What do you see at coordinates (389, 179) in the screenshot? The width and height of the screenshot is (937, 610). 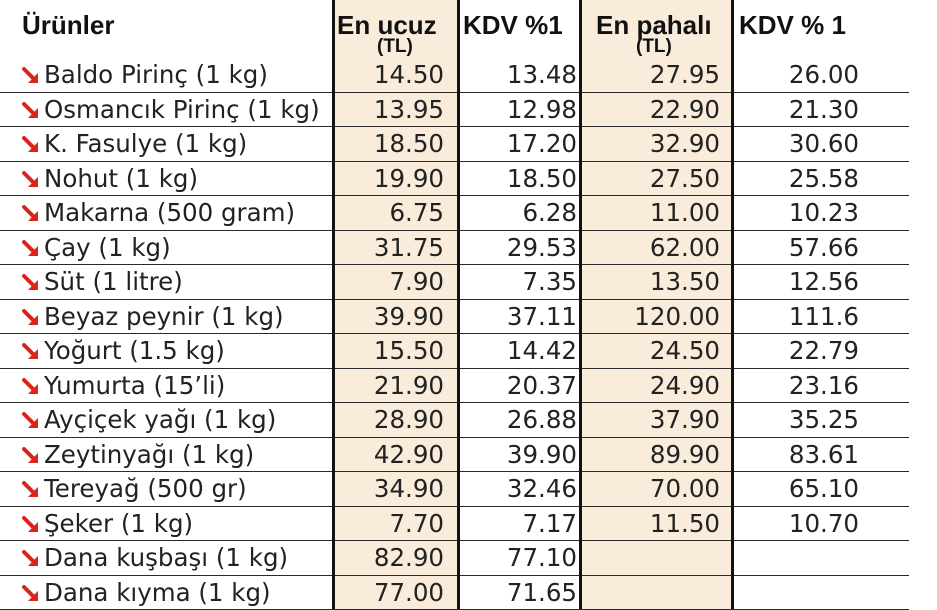 I see `cheapest-price: 19.90` at bounding box center [389, 179].